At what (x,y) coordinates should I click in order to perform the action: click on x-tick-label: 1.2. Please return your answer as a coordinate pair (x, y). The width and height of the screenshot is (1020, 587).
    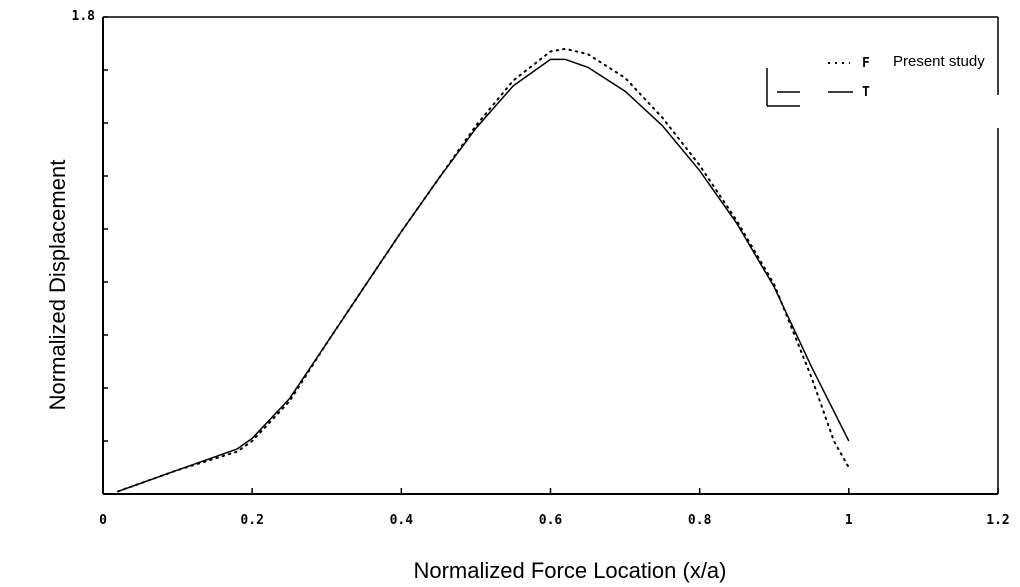
    Looking at the image, I should click on (997, 520).